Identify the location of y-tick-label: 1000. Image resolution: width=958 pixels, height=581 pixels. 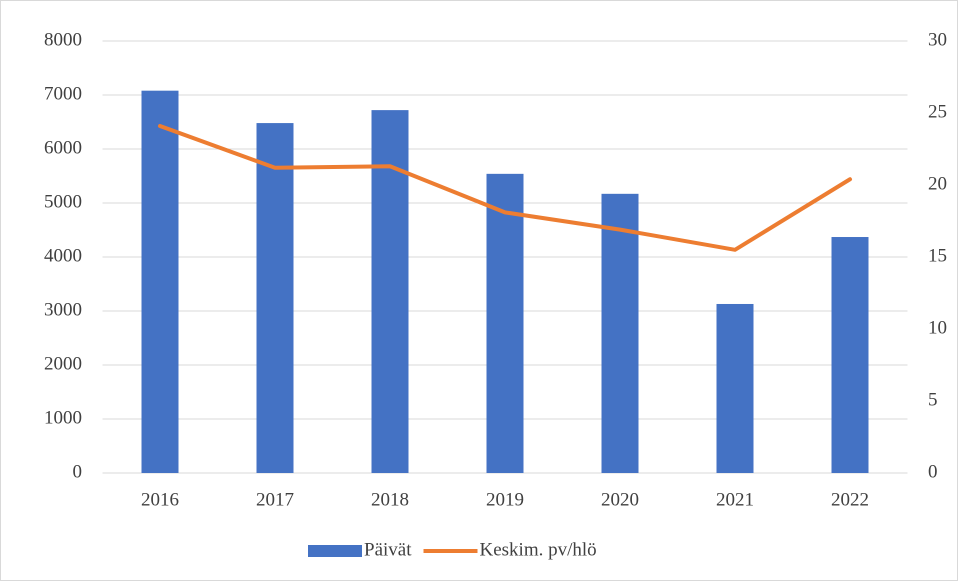
(63, 417).